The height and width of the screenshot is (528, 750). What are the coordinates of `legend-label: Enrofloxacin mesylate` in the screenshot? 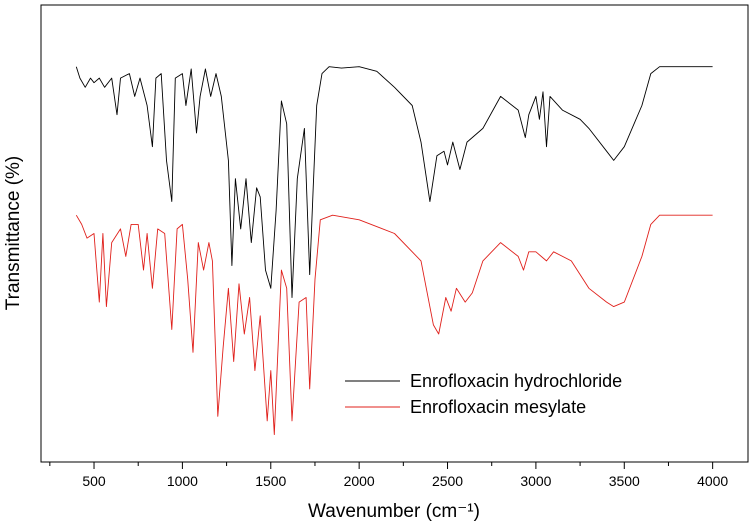 It's located at (498, 407).